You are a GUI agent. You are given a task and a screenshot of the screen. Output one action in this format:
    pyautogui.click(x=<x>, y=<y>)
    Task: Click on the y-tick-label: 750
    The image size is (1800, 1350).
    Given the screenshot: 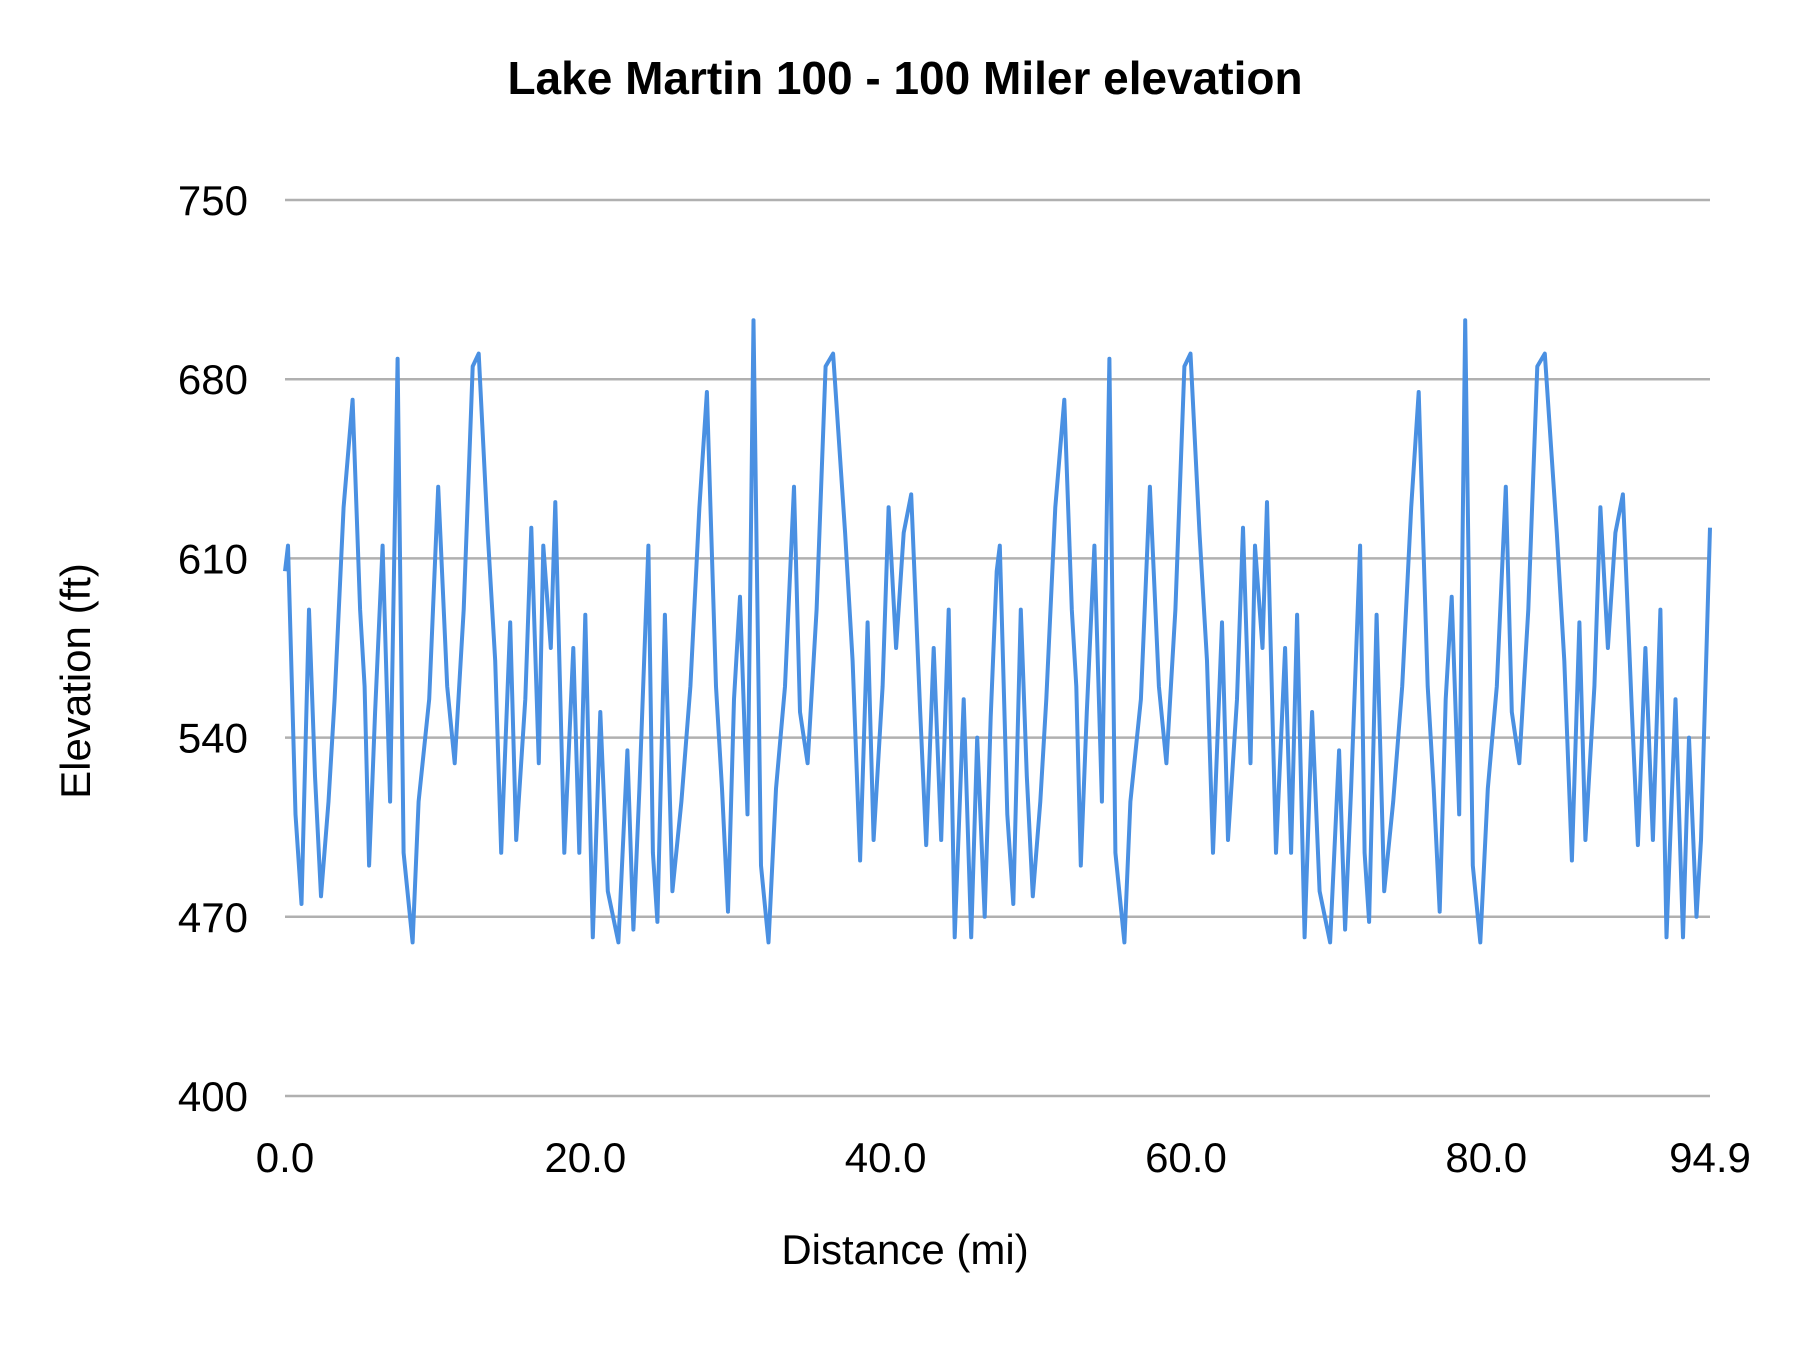 What is the action you would take?
    pyautogui.click(x=213, y=200)
    